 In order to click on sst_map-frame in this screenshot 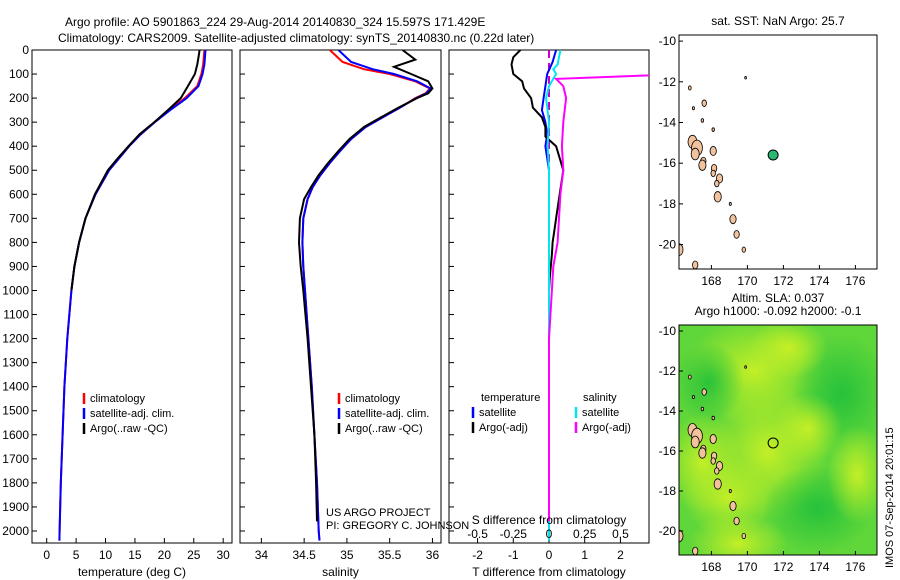, I will do `click(778, 152)`.